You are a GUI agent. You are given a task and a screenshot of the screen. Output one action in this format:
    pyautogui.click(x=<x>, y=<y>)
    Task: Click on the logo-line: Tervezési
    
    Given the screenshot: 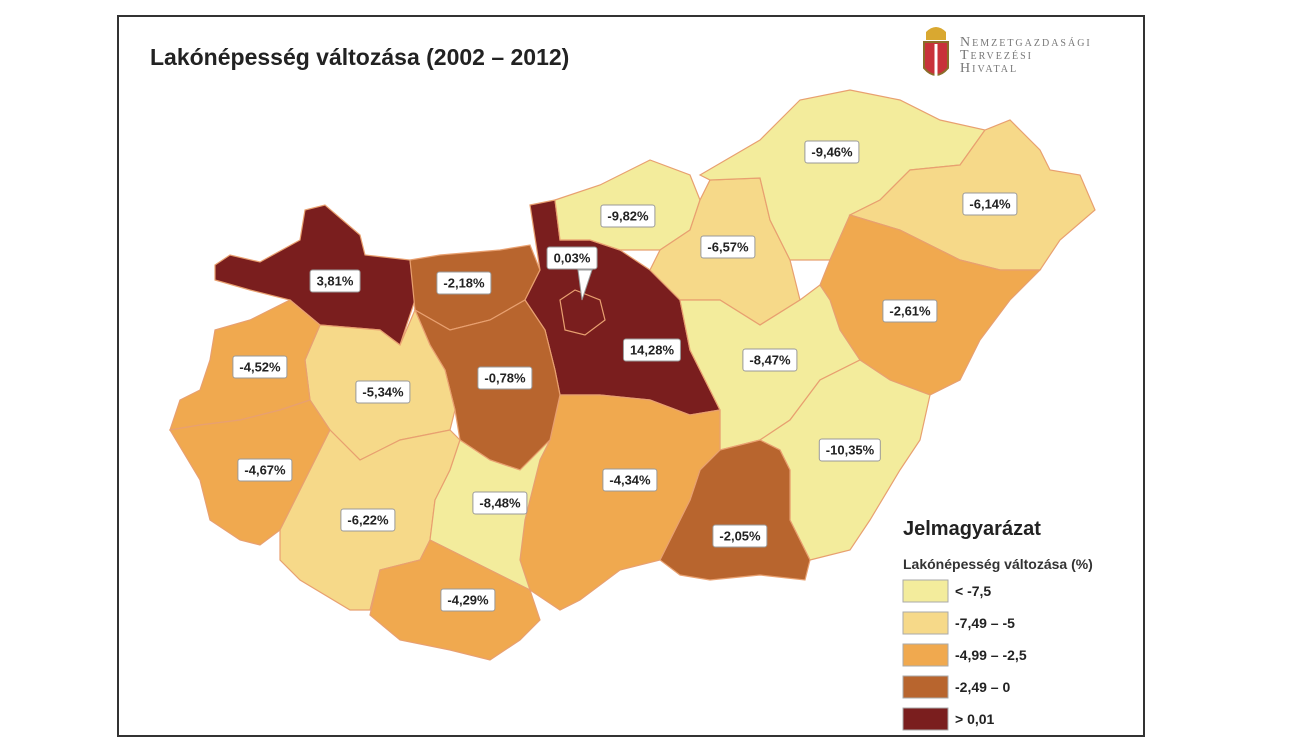 What is the action you would take?
    pyautogui.click(x=996, y=55)
    